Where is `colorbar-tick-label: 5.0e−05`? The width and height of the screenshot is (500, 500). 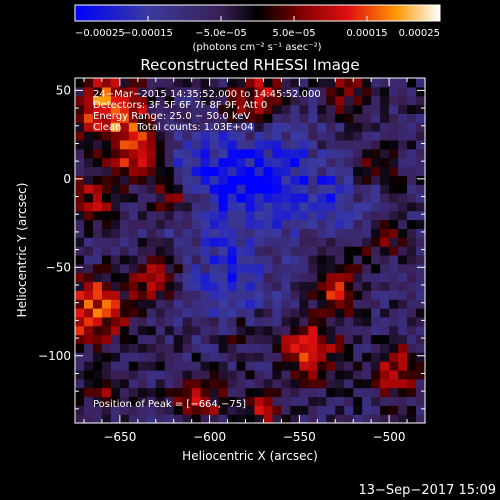 colorbar-tick-label: 5.0e−05 is located at coordinates (293, 33).